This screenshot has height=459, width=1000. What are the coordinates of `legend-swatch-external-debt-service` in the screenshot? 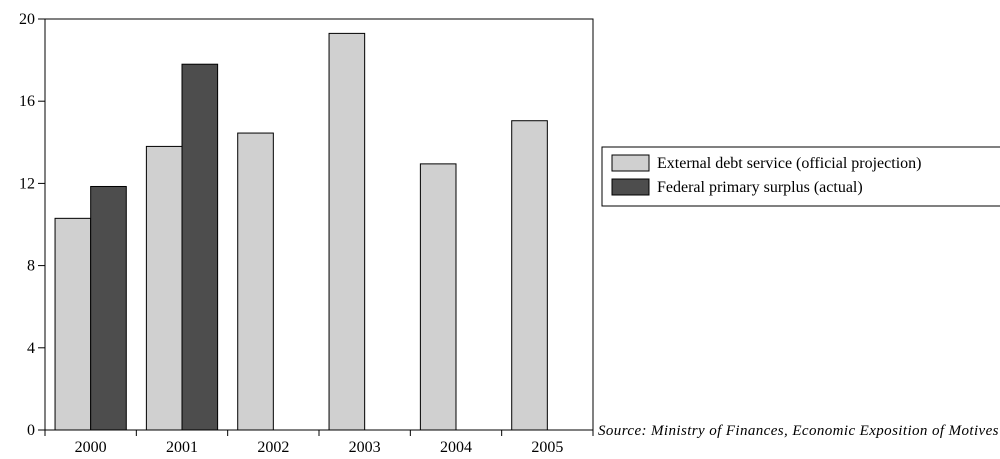 It's located at (630, 163).